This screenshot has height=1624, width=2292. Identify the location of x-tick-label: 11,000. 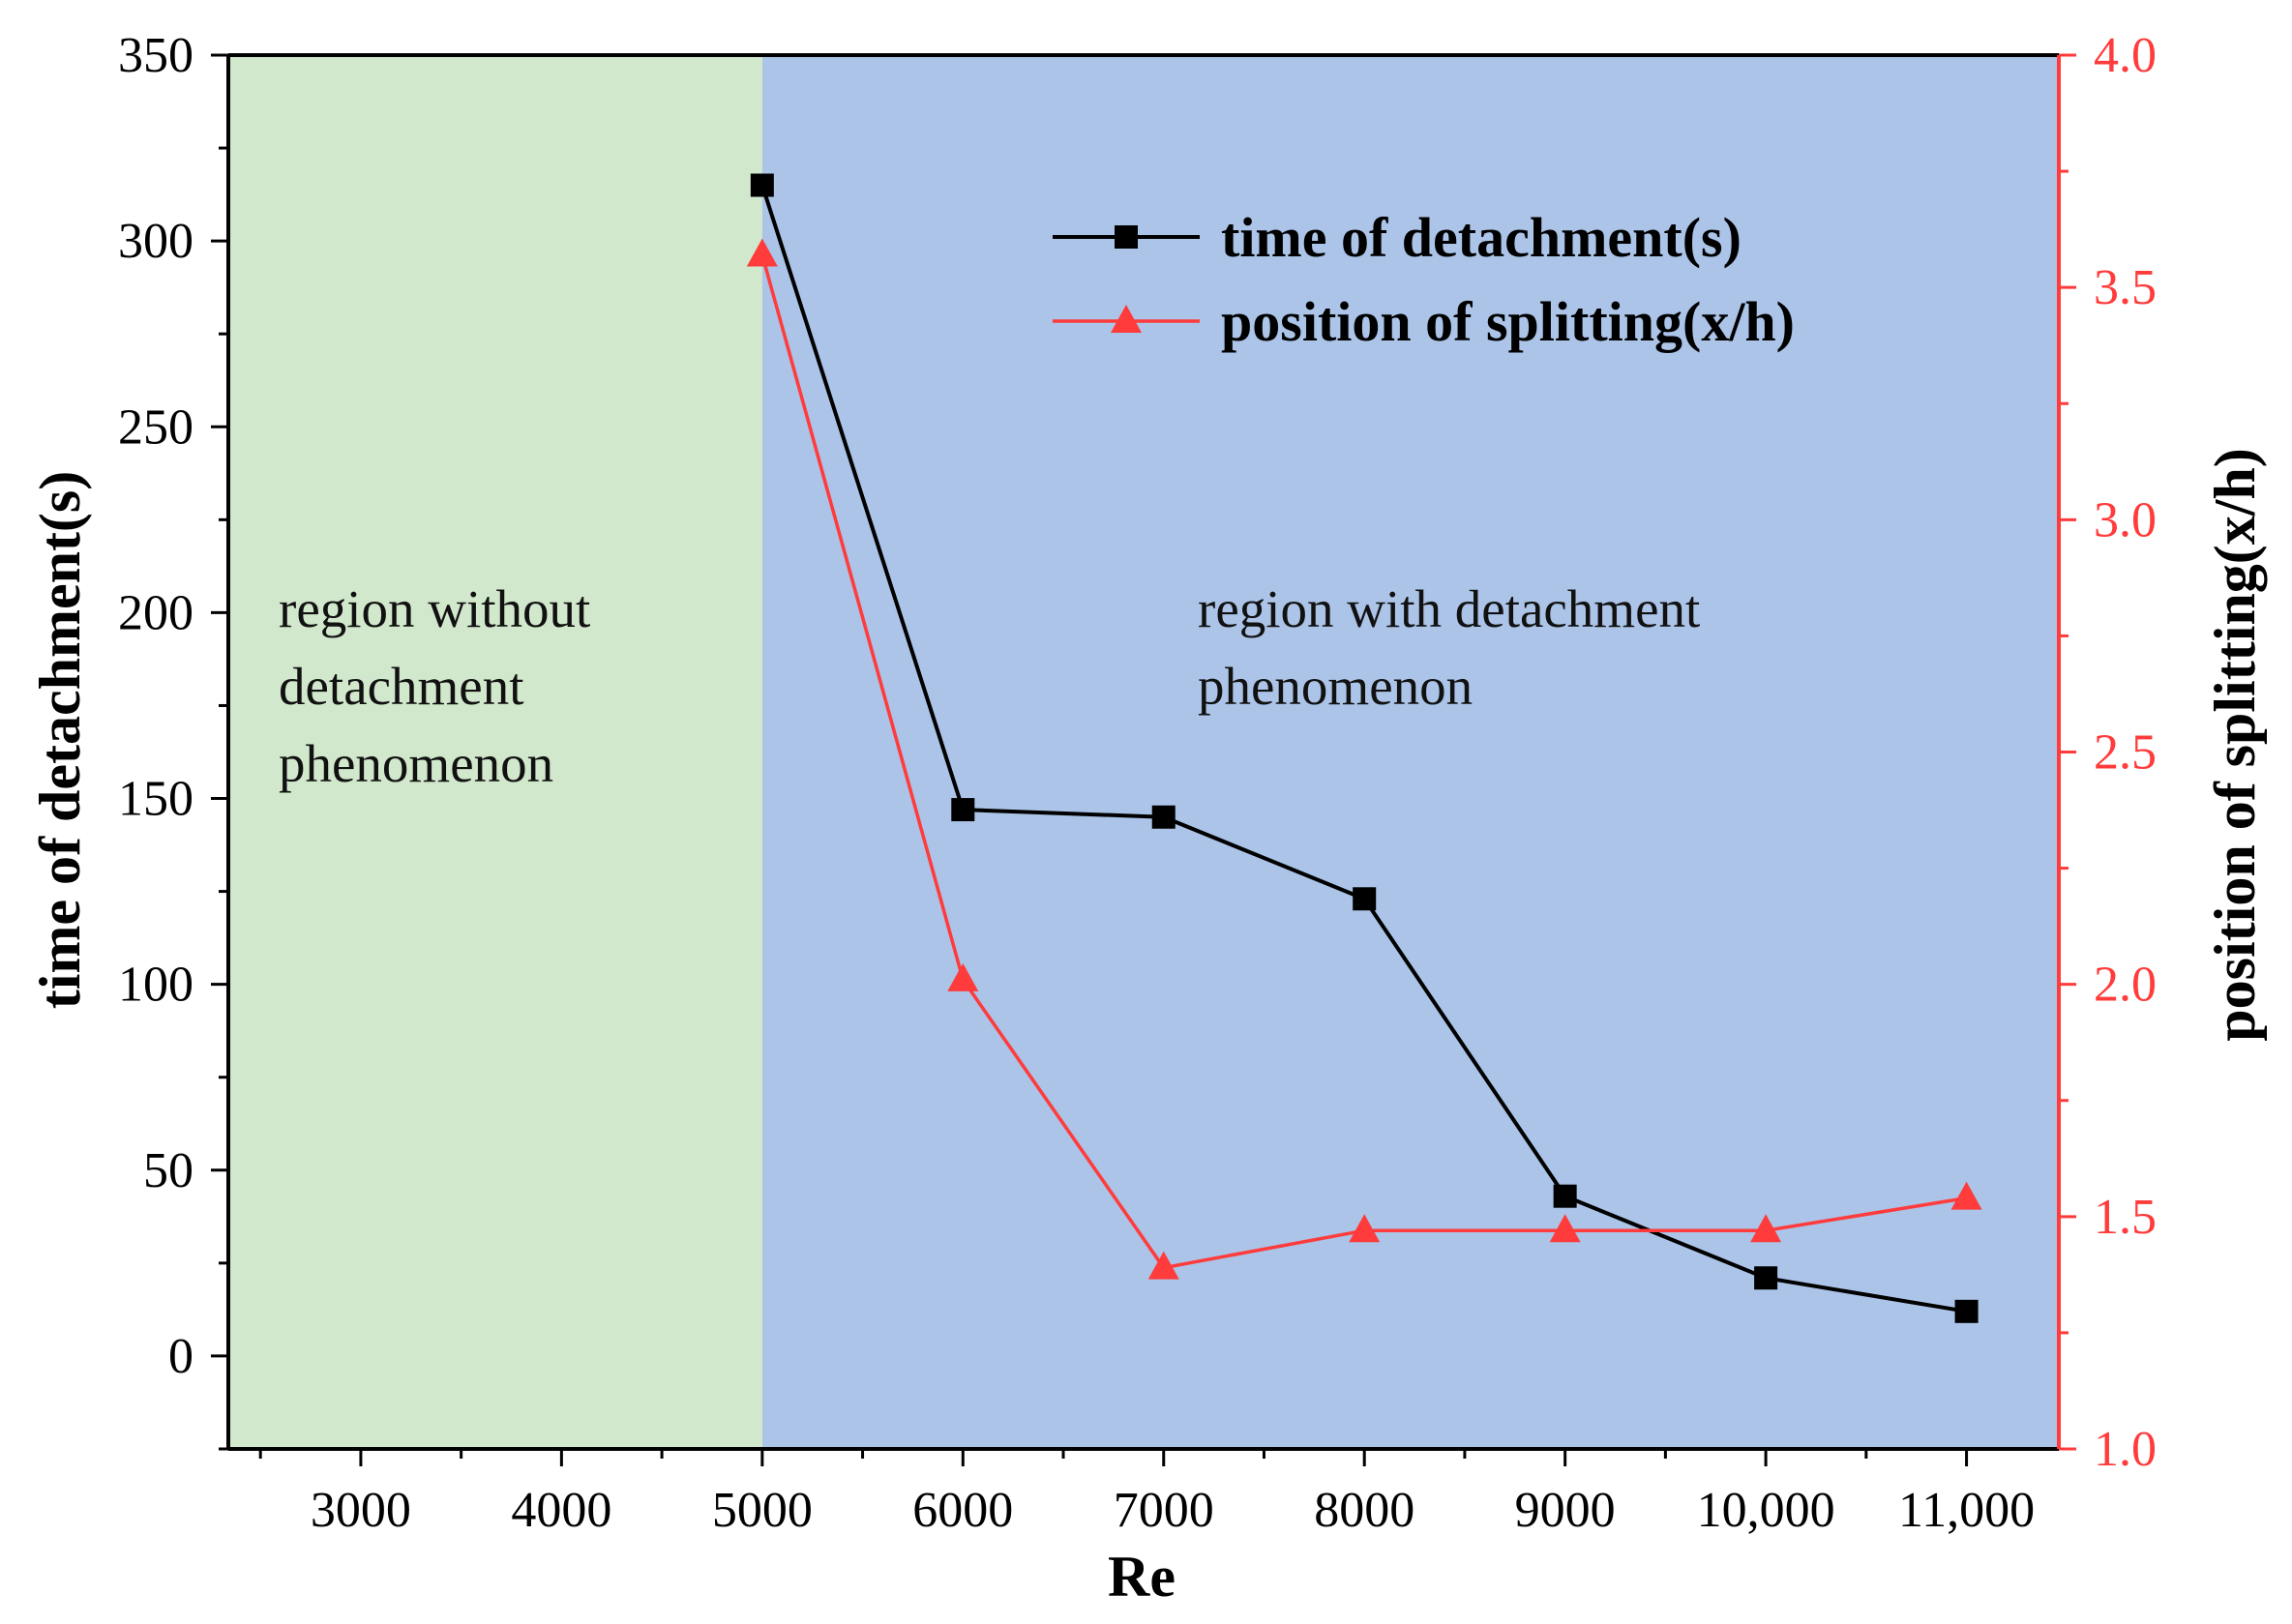
(1966, 1511).